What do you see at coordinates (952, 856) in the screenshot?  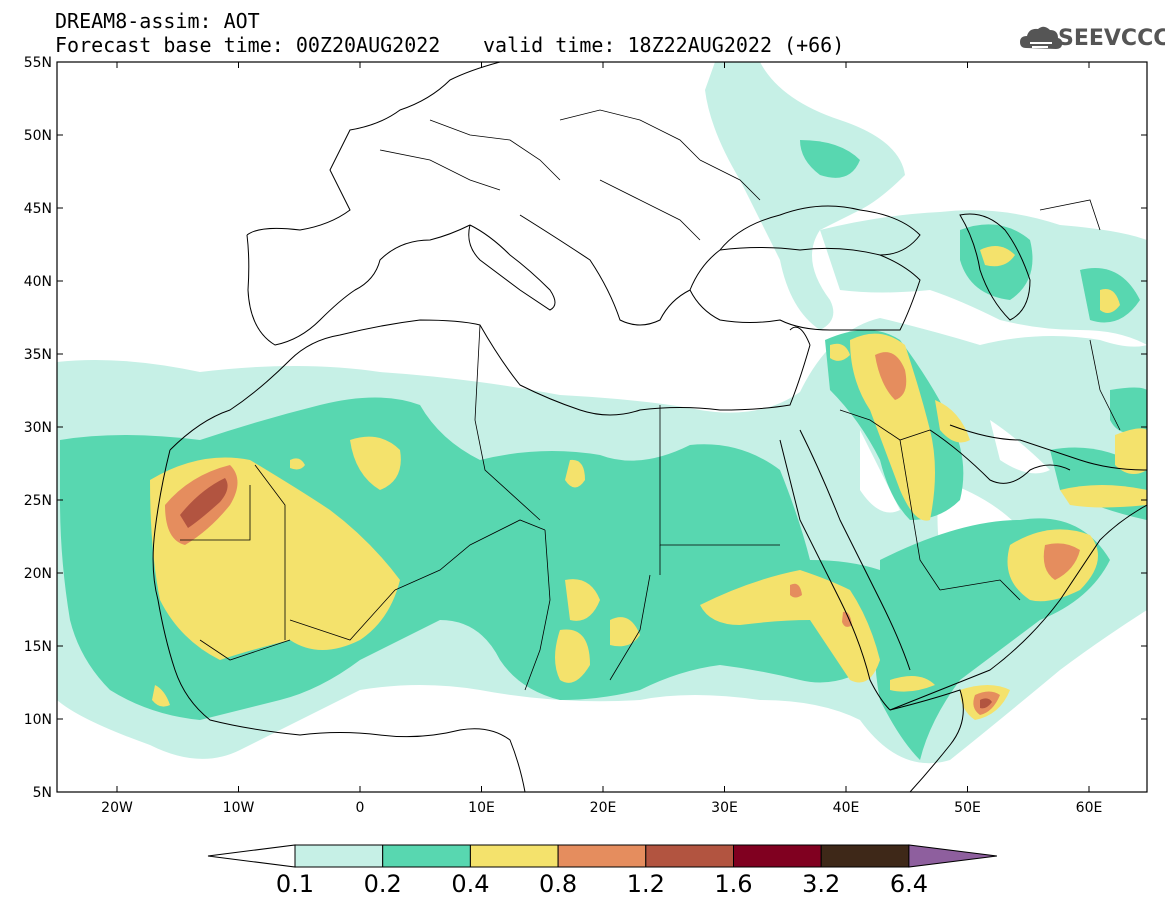 I see `colorbar-max-arrow` at bounding box center [952, 856].